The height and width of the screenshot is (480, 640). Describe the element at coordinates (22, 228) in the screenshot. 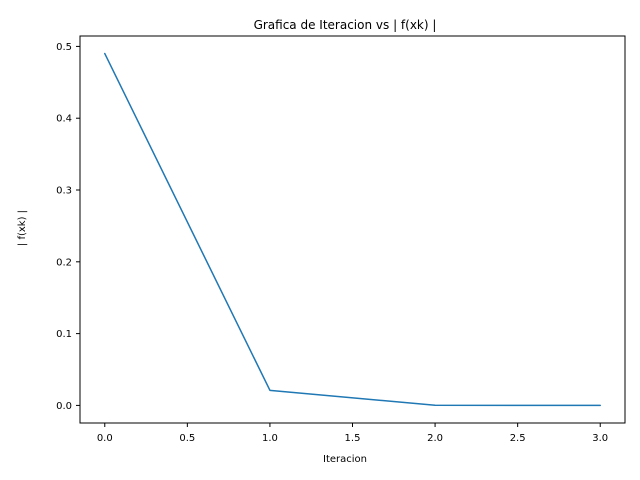

I see `y-axis-label: | f(xk) |` at that location.